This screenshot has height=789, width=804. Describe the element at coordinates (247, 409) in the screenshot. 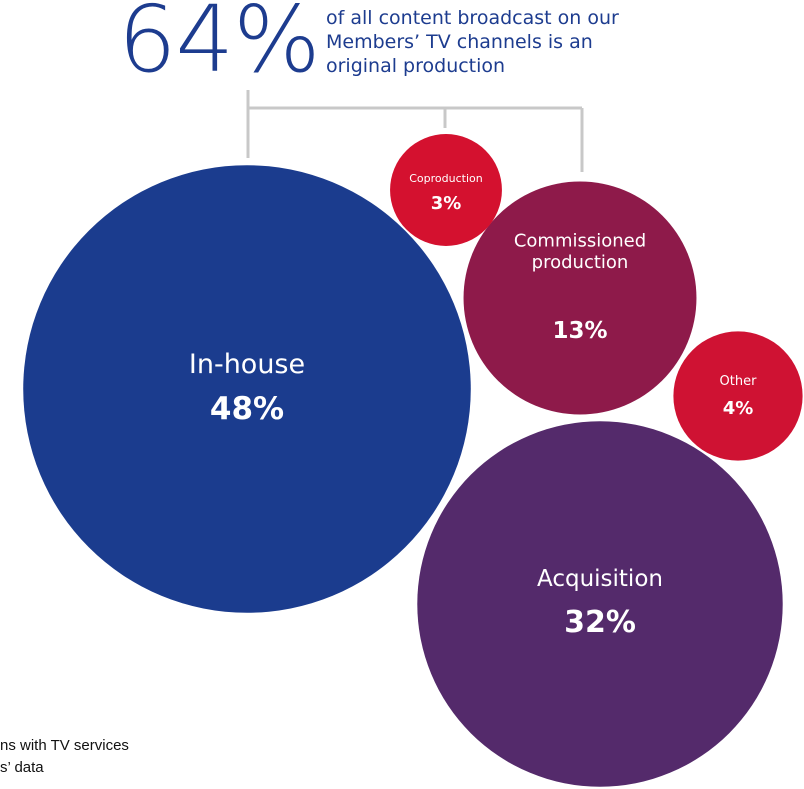

I see `bubble-value-in-house: 48%` at that location.